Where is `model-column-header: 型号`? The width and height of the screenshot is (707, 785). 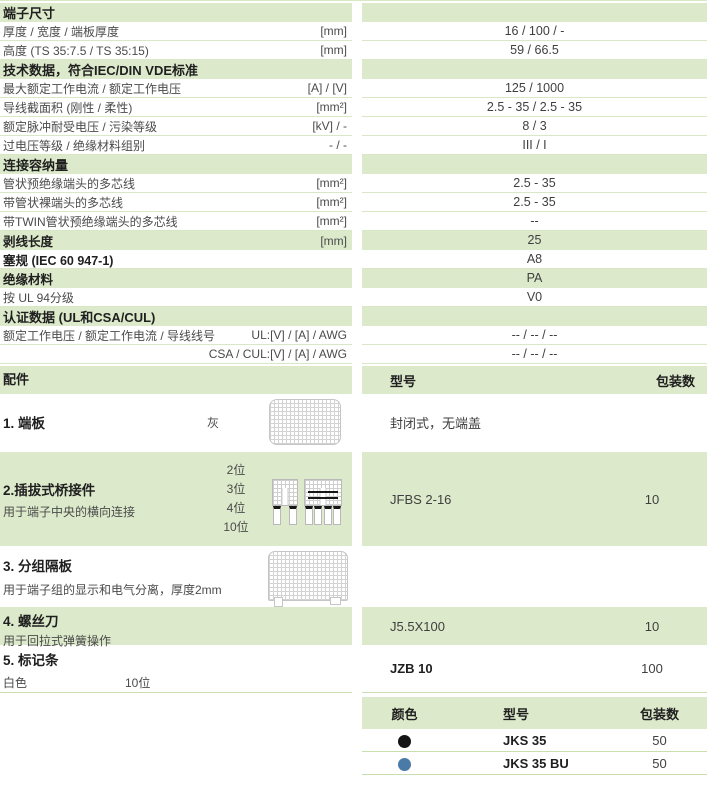
model-column-header: 型号 is located at coordinates (516, 714).